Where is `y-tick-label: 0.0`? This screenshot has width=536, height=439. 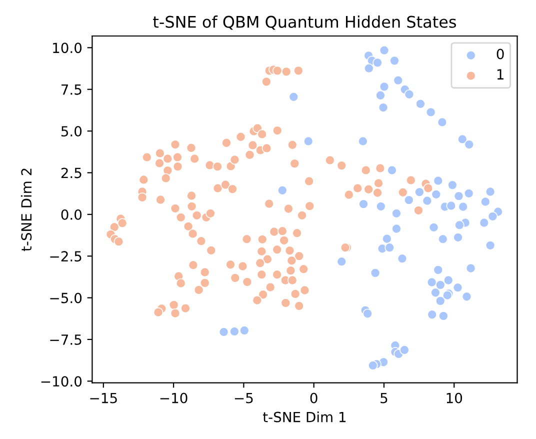 y-tick-label: 0.0 is located at coordinates (71, 214).